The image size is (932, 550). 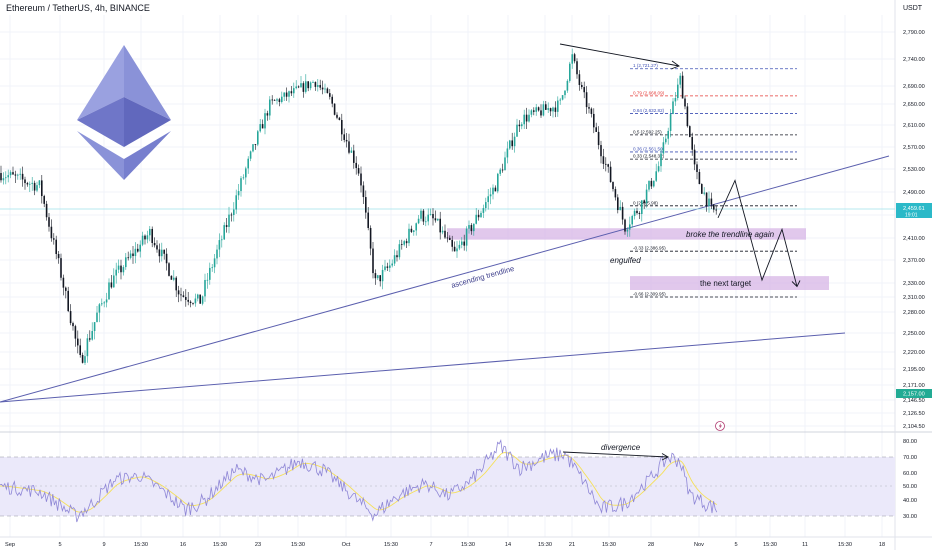 I want to click on label-engulfed: engulfed, so click(x=625, y=260).